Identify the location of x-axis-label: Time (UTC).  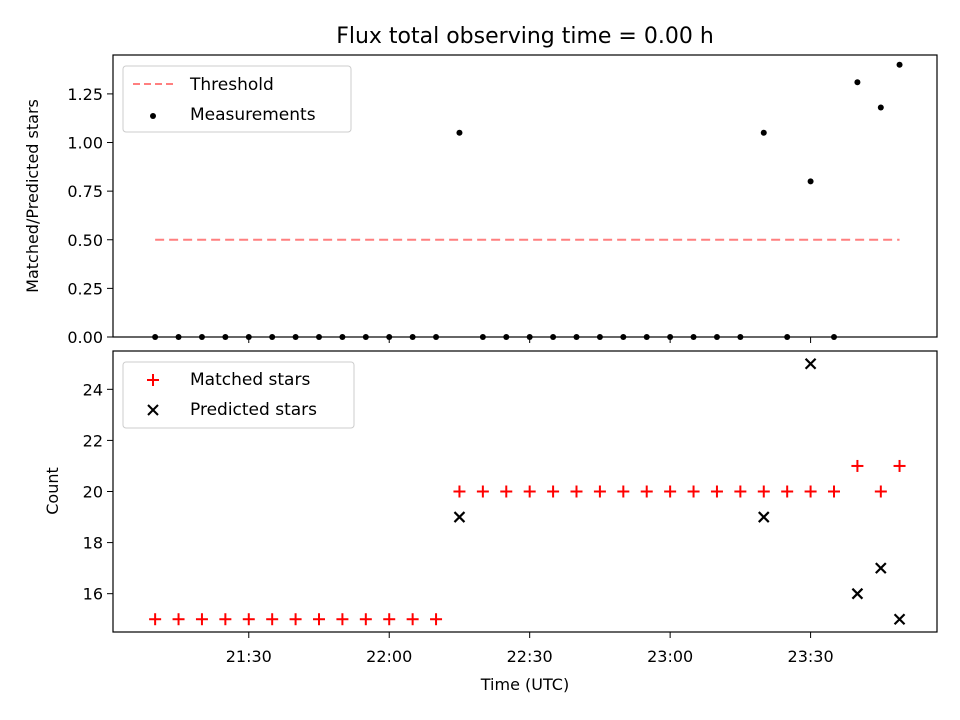
(524, 684).